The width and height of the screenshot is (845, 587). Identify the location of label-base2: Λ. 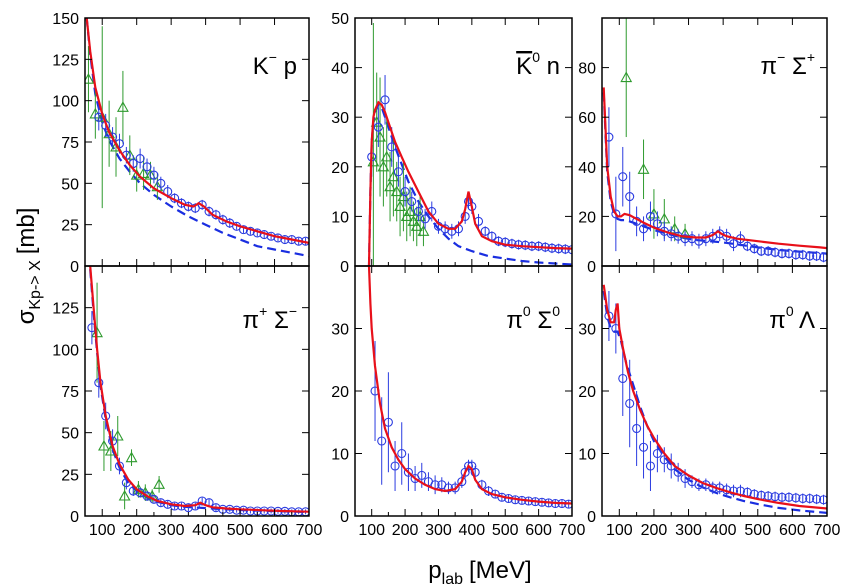
(804, 320).